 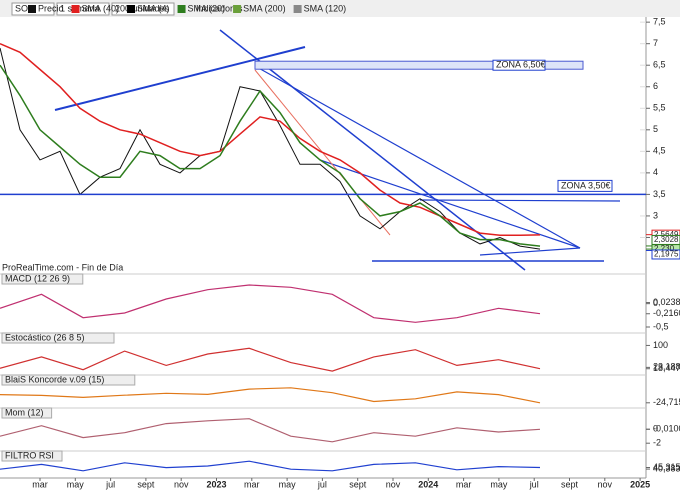 What do you see at coordinates (640, 484) in the screenshot?
I see `x-tick-label: 2025` at bounding box center [640, 484].